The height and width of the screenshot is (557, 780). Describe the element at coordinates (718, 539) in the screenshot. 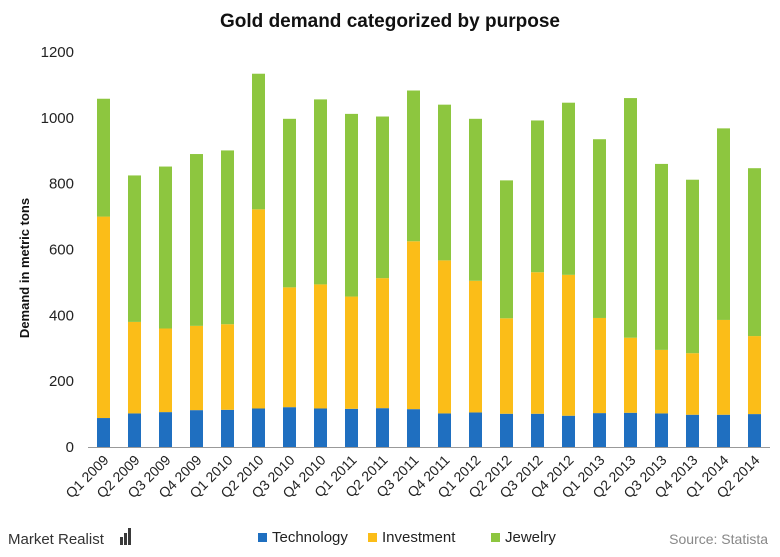

I see `source-text: Source: Statista` at that location.